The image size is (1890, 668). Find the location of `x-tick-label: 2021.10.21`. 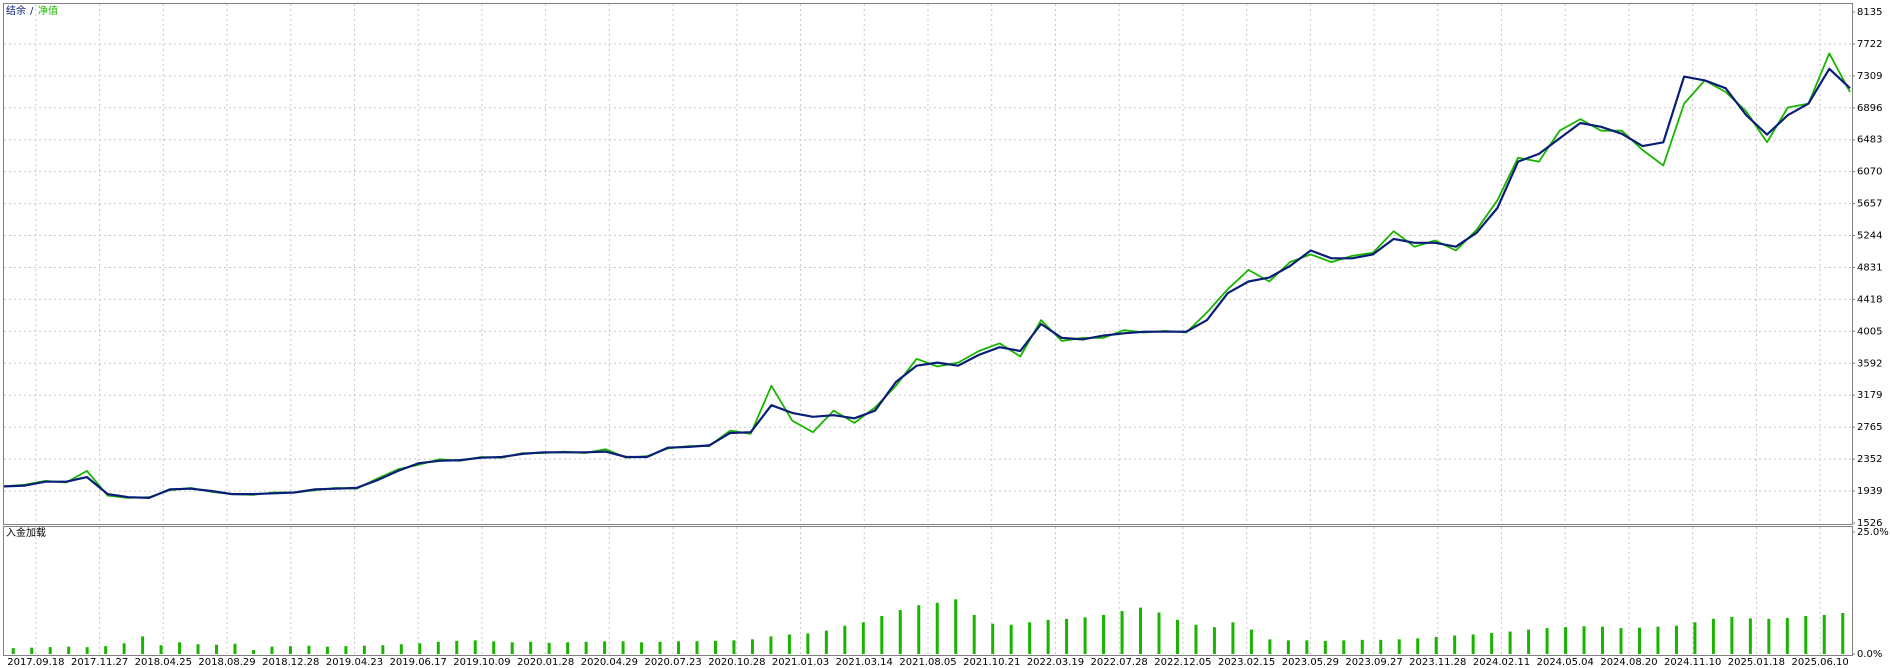

x-tick-label: 2021.10.21 is located at coordinates (991, 662).